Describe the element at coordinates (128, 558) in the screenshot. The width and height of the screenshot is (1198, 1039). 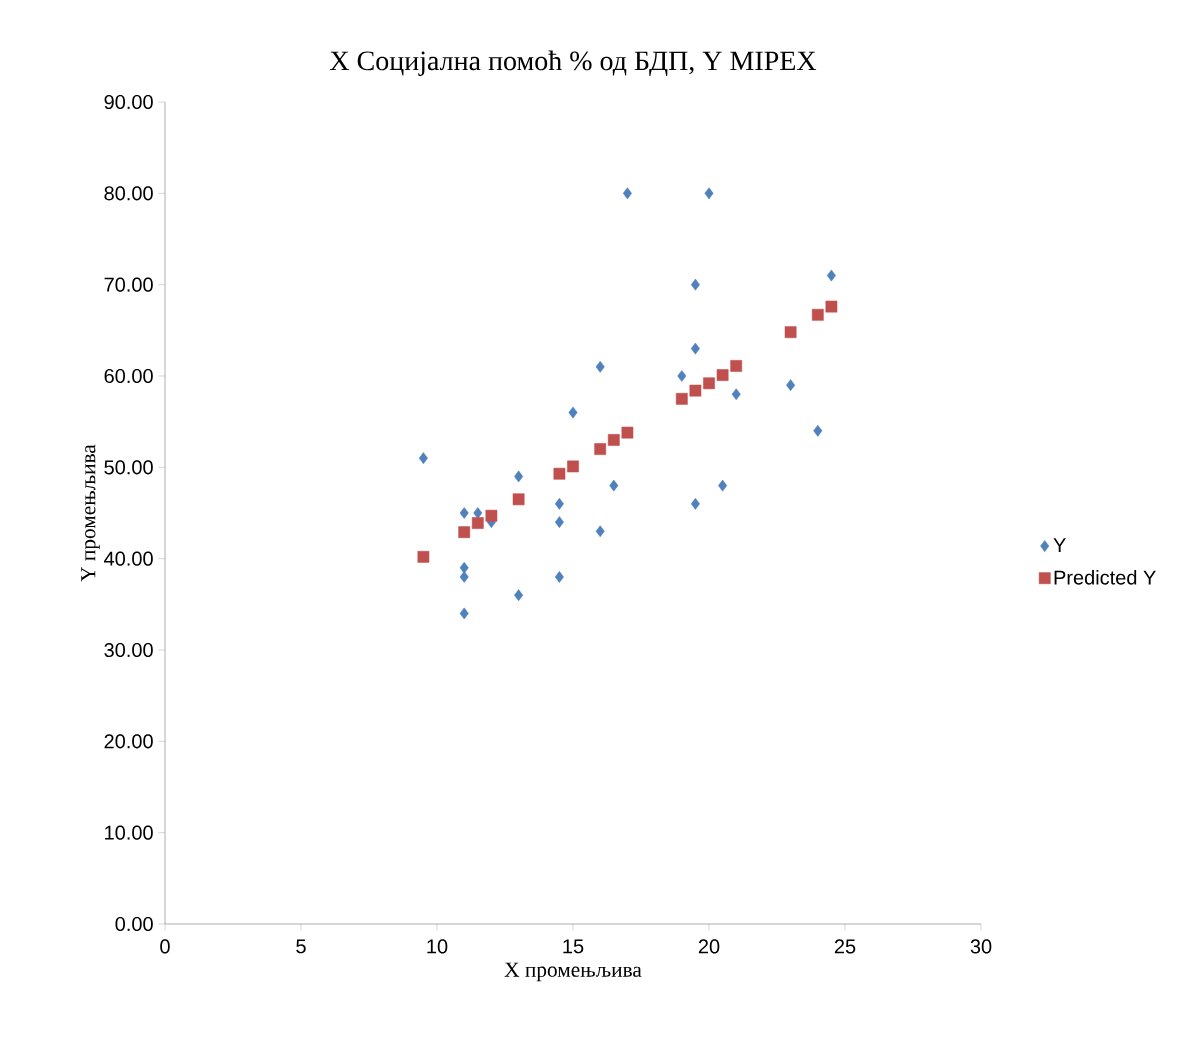
I see `y-tick-label: 40.00` at that location.